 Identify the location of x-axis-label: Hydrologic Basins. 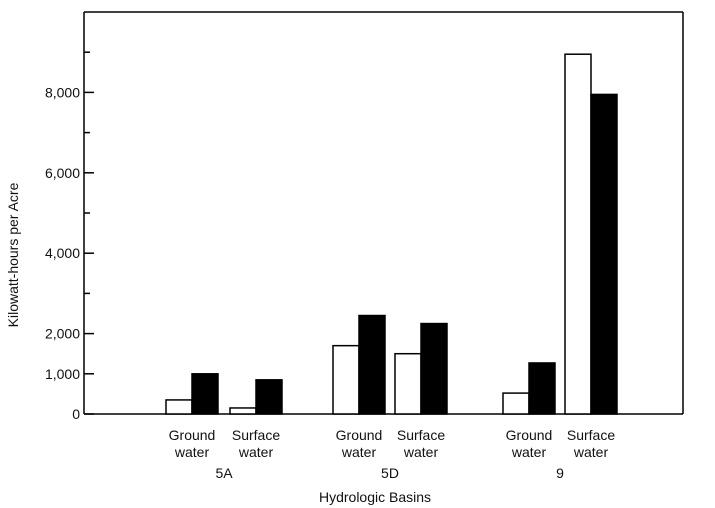
(375, 497).